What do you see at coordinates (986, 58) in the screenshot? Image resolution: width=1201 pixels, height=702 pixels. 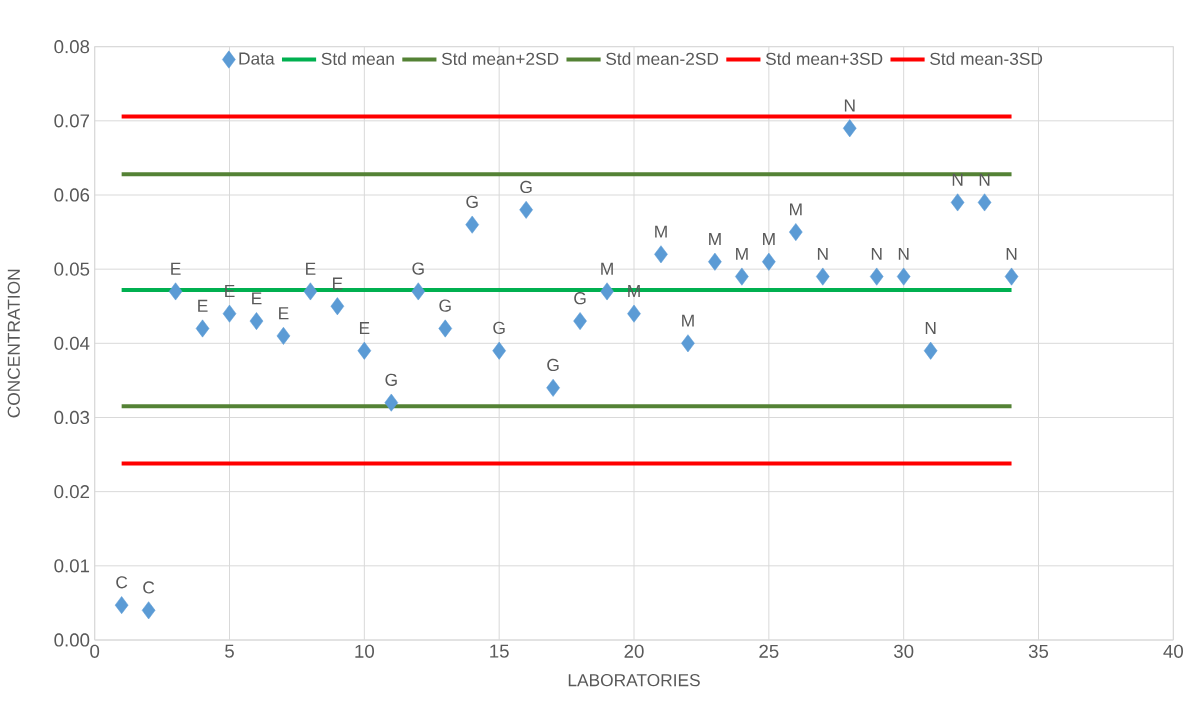 I see `legend-label: Std mean-3SD` at bounding box center [986, 58].